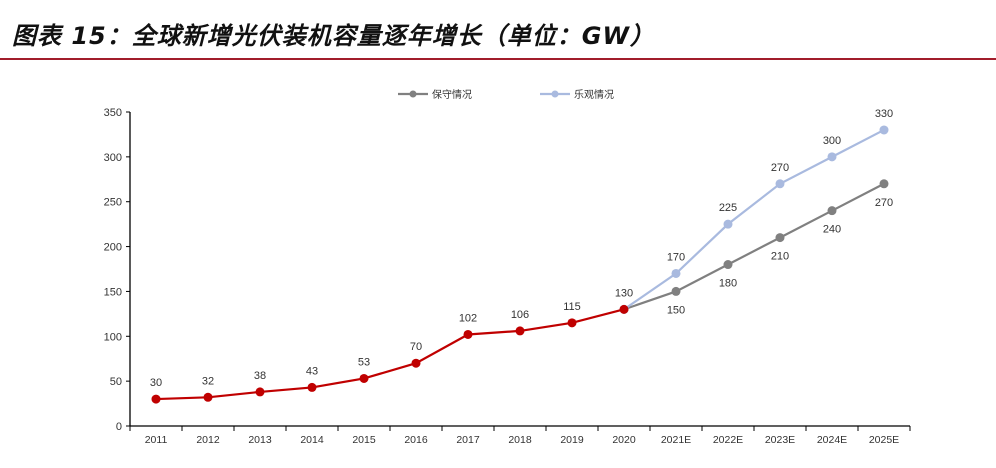 Image resolution: width=996 pixels, height=468 pixels. Describe the element at coordinates (624, 440) in the screenshot. I see `x-tick-label: 2020` at that location.